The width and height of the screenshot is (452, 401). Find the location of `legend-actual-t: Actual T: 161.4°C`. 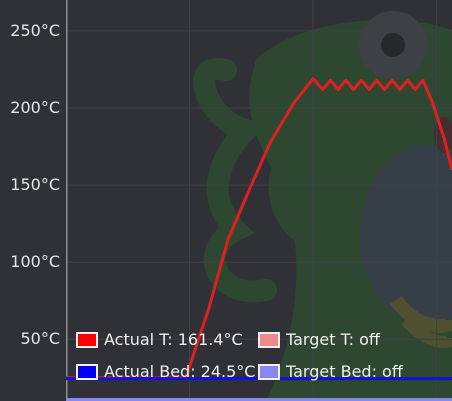

legend-actual-t: Actual T: 161.4°C is located at coordinates (159, 339).